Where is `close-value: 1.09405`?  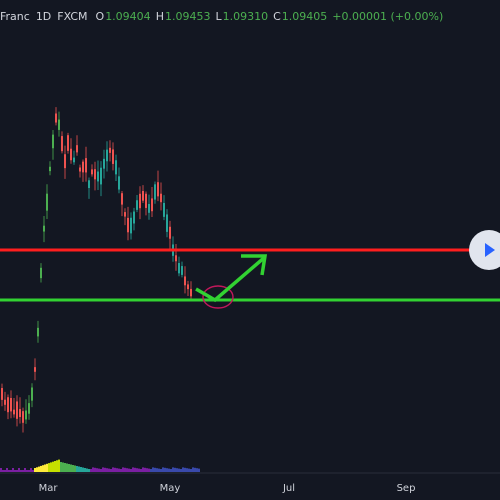
close-value: 1.09405 is located at coordinates (304, 16).